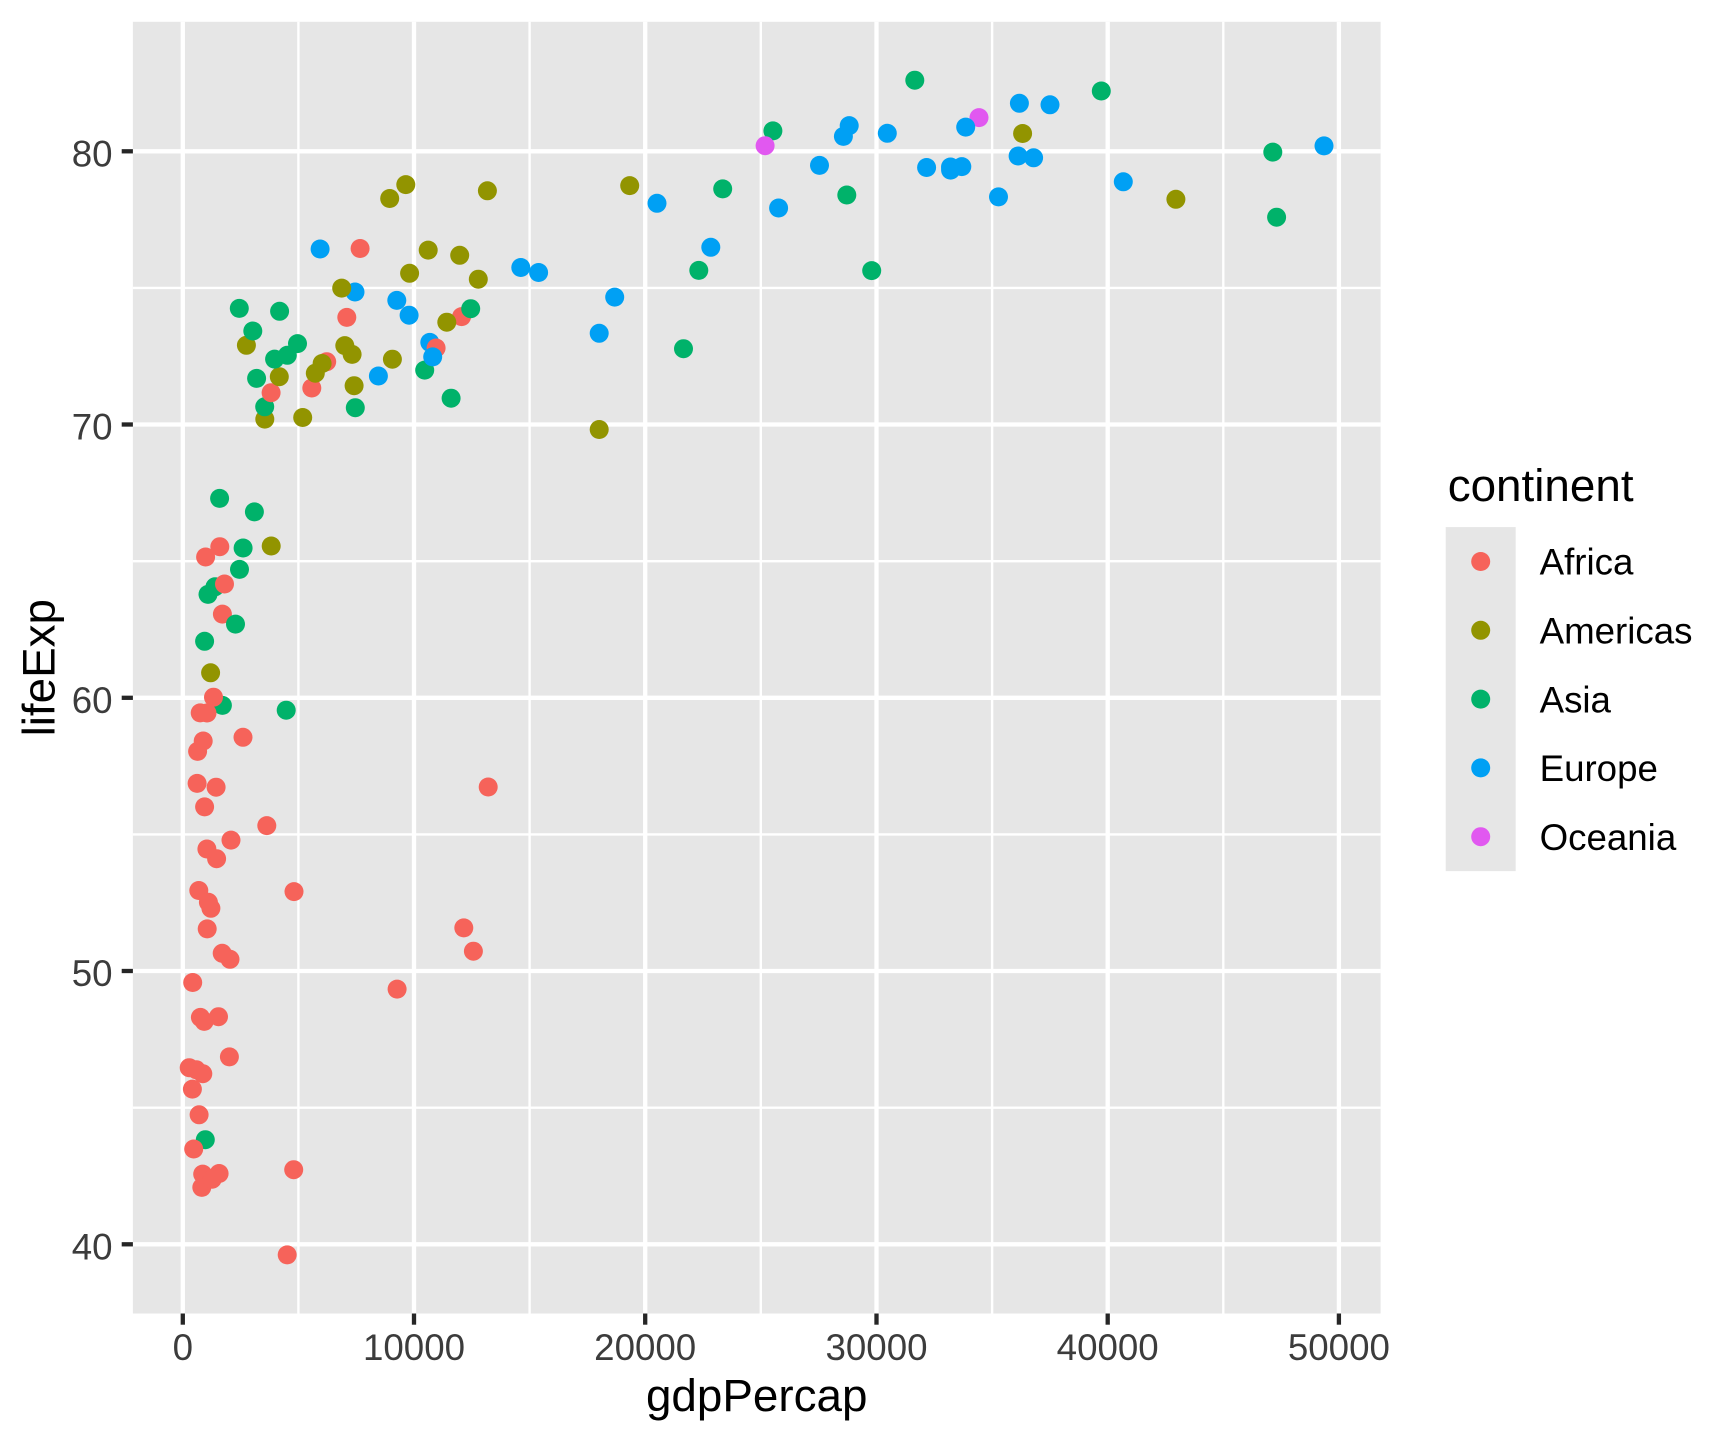 The image size is (1728, 1440). What do you see at coordinates (183, 1347) in the screenshot?
I see `svg-text: 0` at bounding box center [183, 1347].